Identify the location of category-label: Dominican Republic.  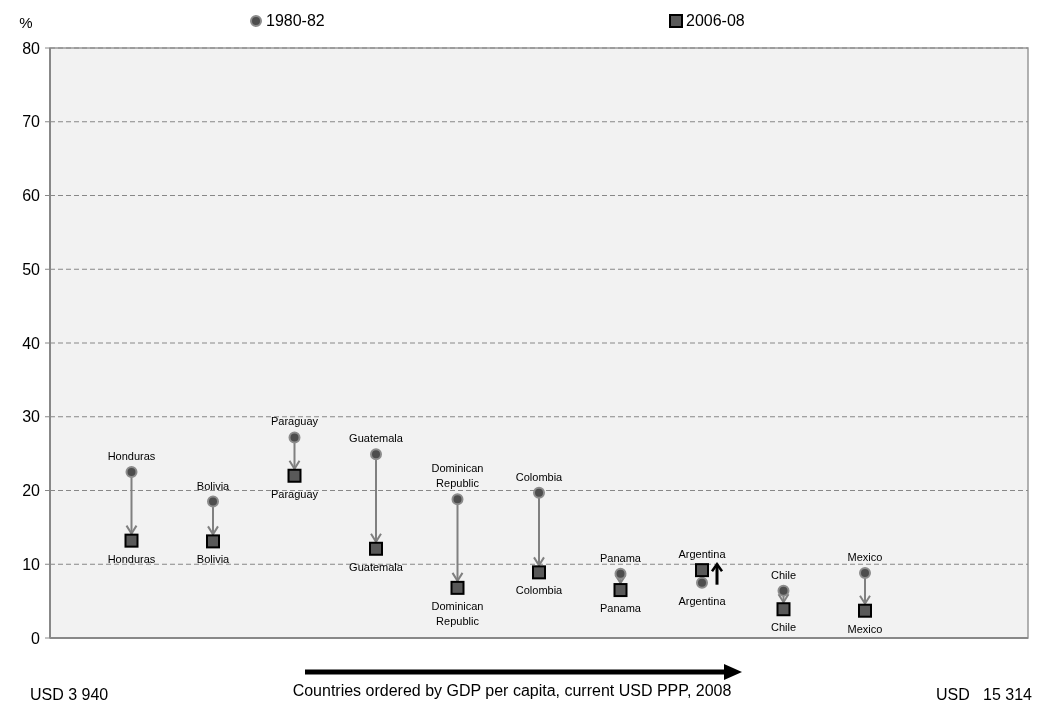
(457, 613).